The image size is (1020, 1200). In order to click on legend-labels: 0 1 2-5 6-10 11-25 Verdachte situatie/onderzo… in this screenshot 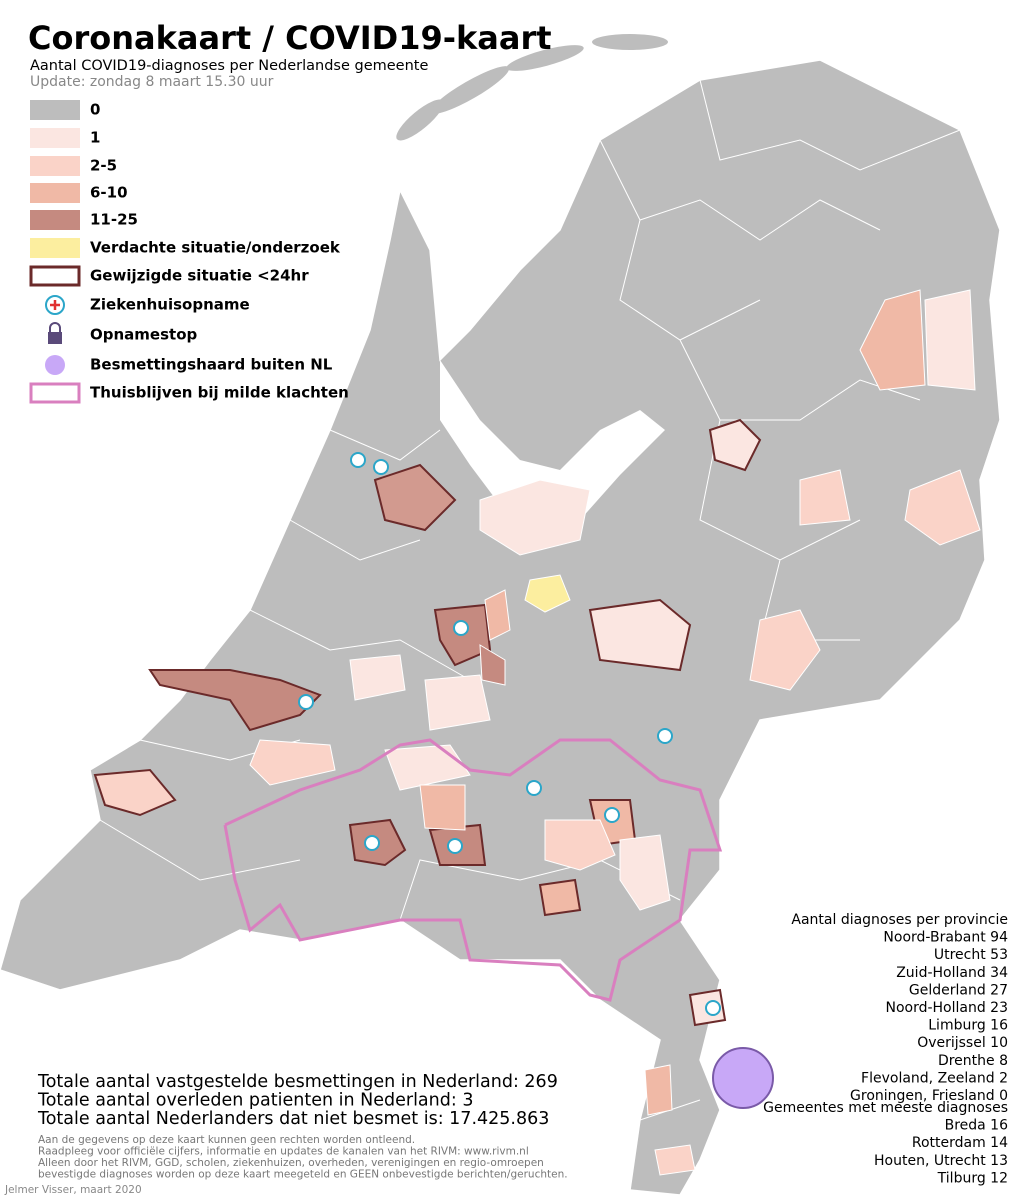, I will do `click(219, 251)`.